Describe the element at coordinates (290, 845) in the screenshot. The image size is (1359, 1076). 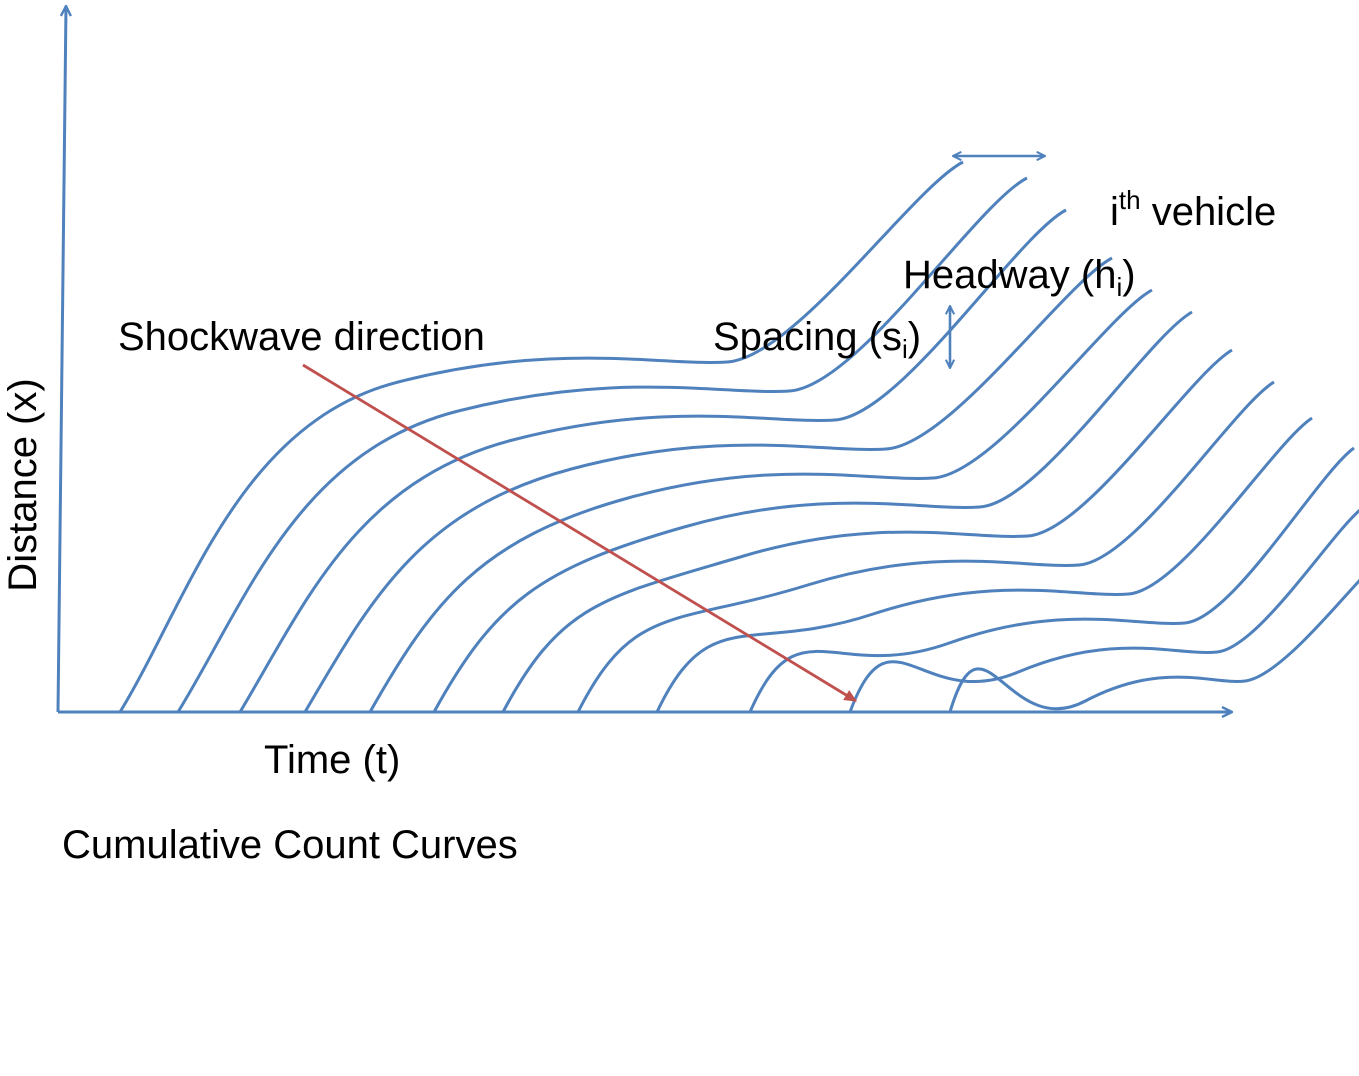
I see `diagram-title: Cumulative Count Curves` at that location.